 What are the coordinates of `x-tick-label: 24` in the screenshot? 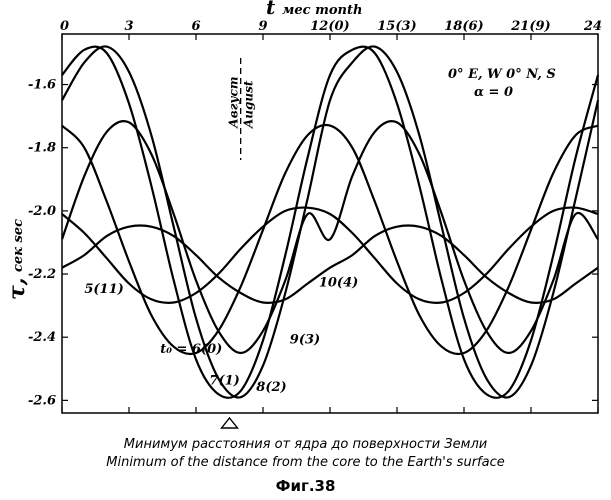 It's located at (592, 26).